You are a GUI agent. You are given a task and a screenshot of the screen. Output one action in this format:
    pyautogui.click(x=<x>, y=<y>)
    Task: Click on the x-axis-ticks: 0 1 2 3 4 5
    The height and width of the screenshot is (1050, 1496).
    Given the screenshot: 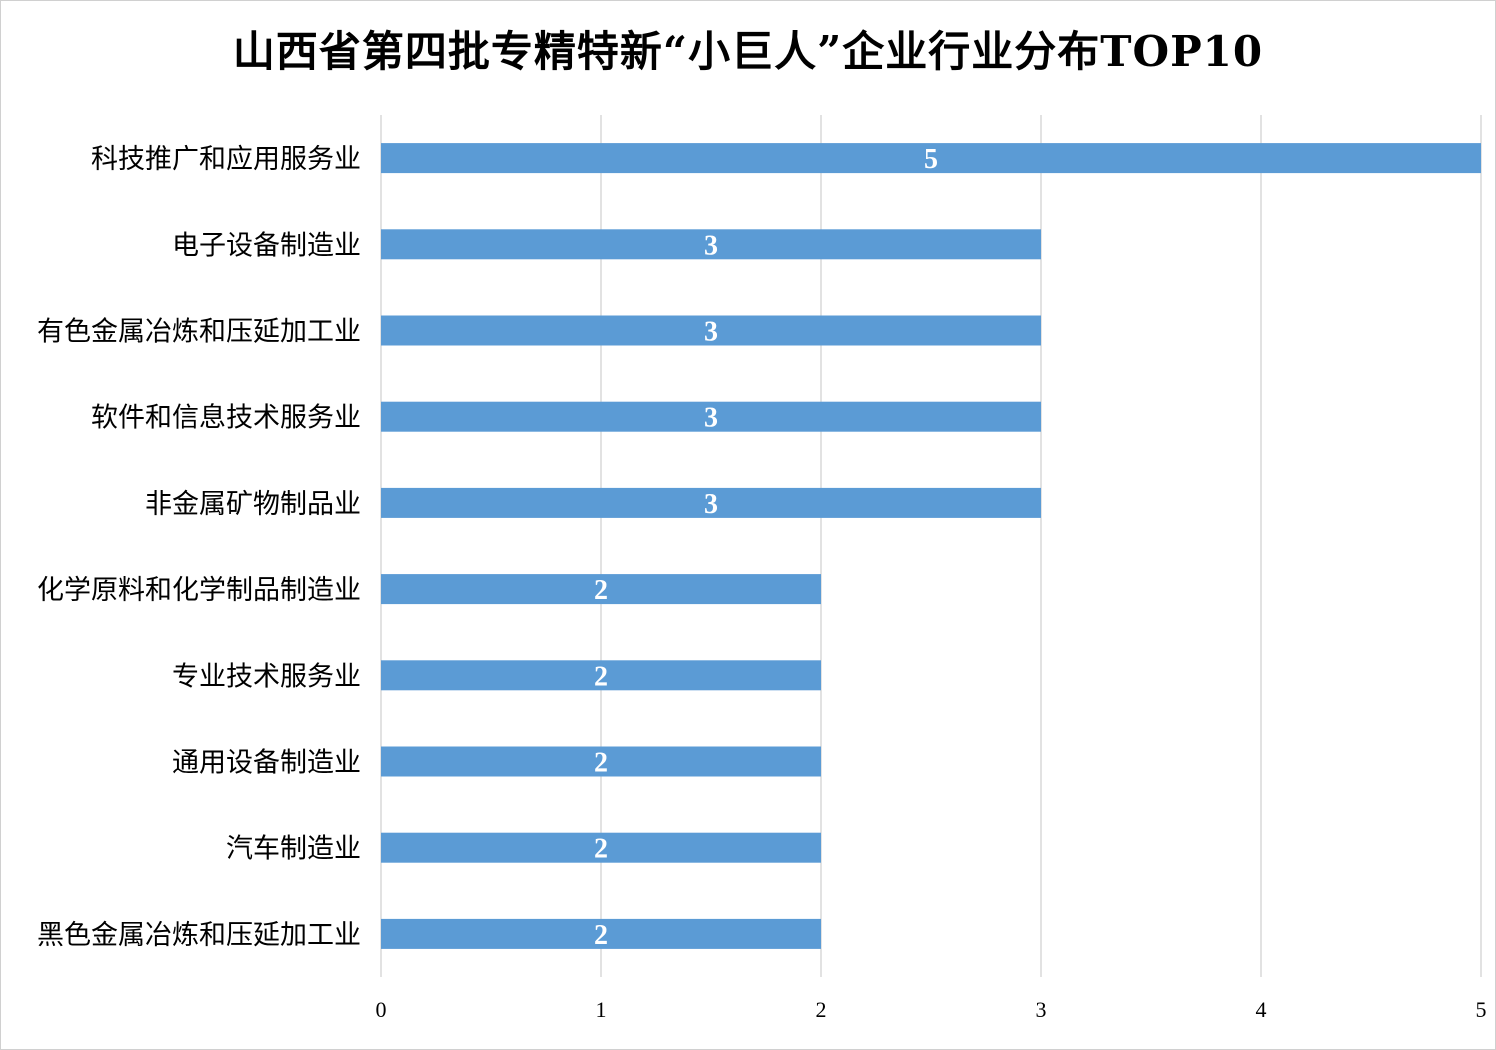 What is the action you would take?
    pyautogui.click(x=931, y=1009)
    